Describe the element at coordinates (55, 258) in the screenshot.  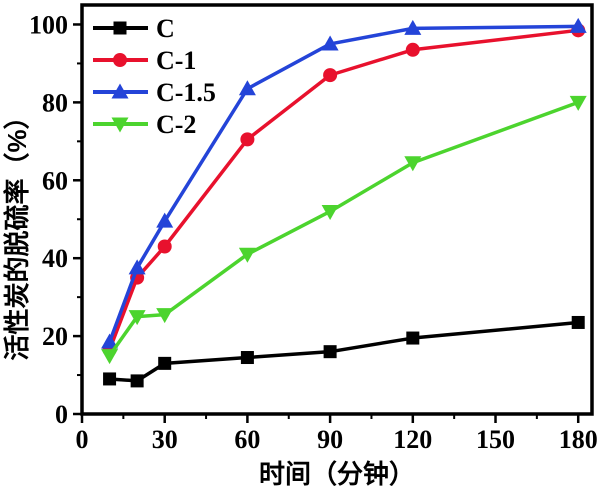
I see `y-tick-label: 40` at that location.